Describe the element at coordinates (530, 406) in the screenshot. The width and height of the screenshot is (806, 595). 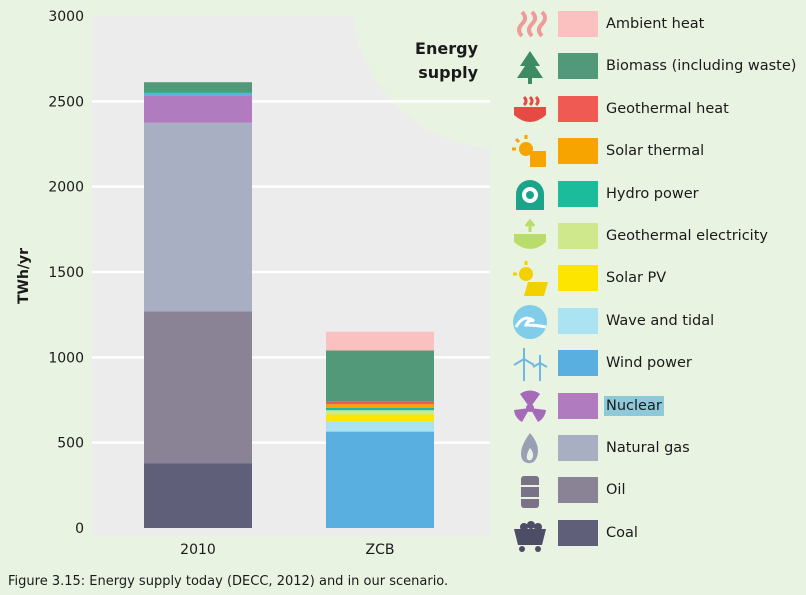
I see `radiation-icon` at that location.